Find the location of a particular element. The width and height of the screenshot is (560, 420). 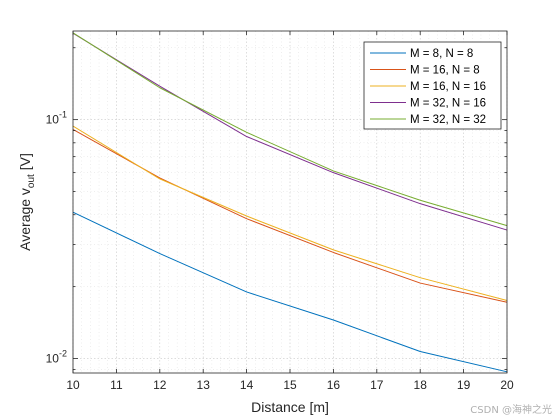

x-tick-label: 12 is located at coordinates (160, 385).